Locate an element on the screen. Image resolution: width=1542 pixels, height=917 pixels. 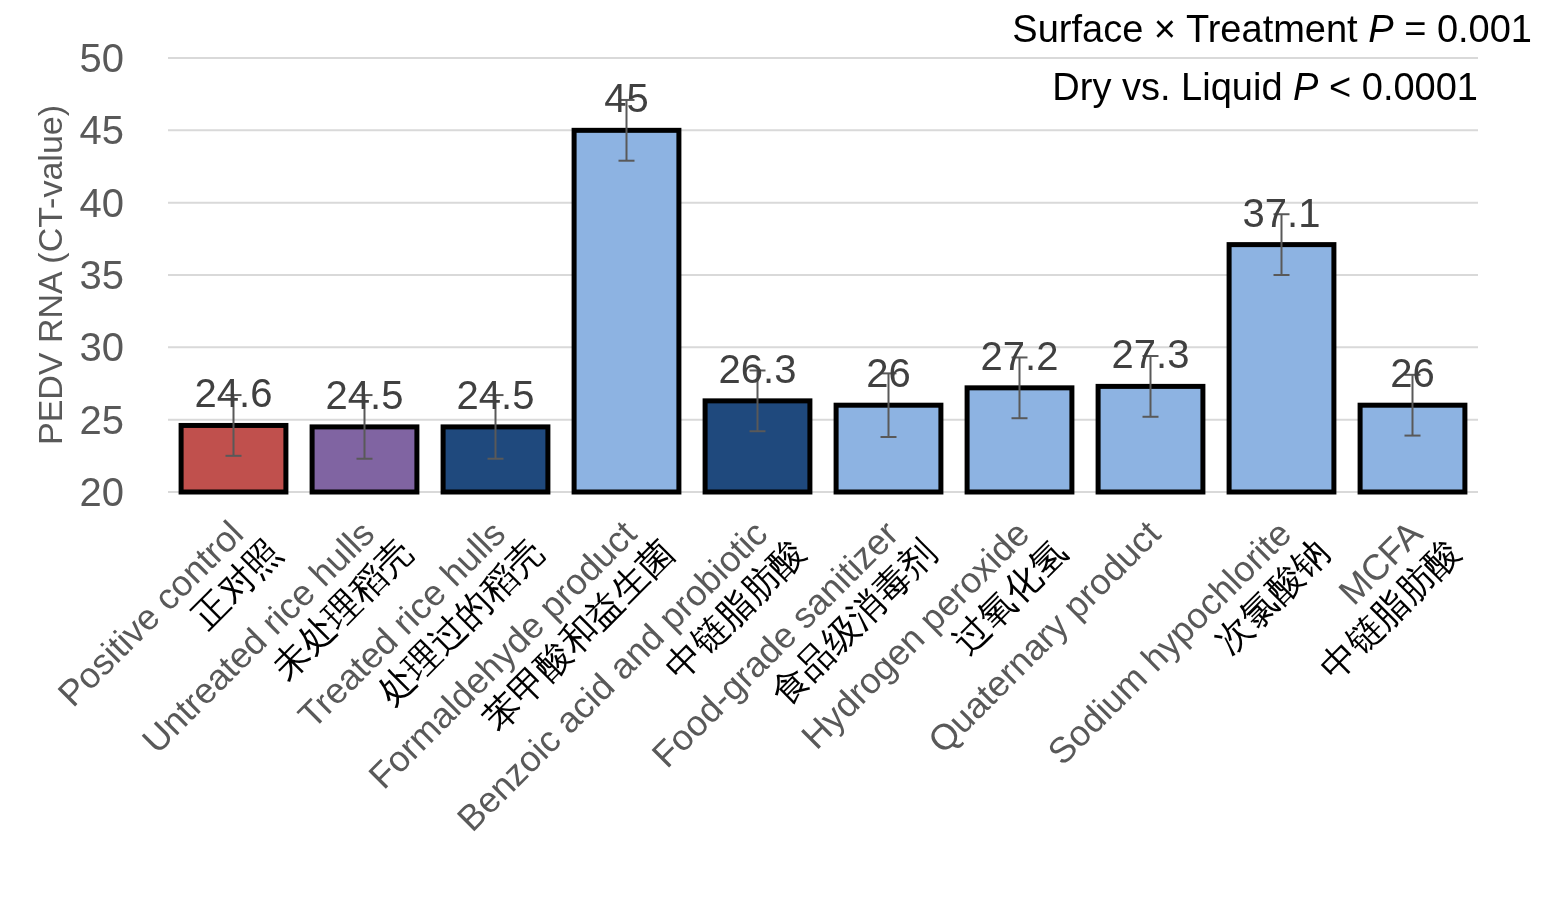
y-tick-label: 40 is located at coordinates (101, 202).